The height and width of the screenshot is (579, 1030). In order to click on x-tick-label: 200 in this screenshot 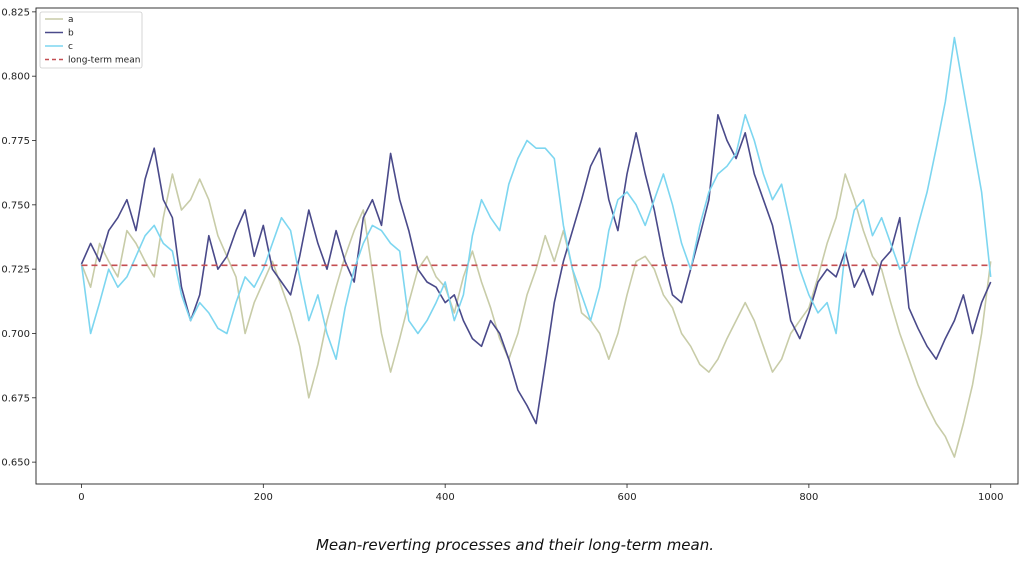, I will do `click(263, 497)`.